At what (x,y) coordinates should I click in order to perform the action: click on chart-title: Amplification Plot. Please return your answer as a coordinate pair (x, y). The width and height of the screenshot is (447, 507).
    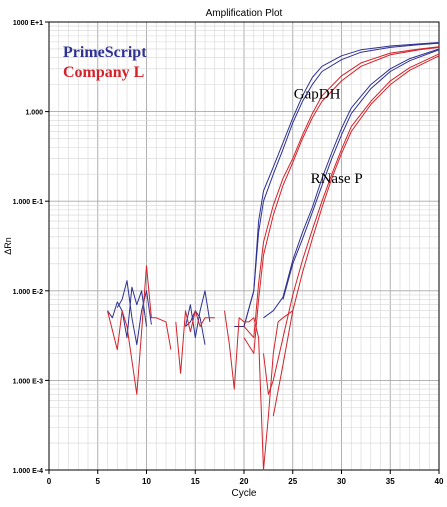
    Looking at the image, I should click on (244, 13).